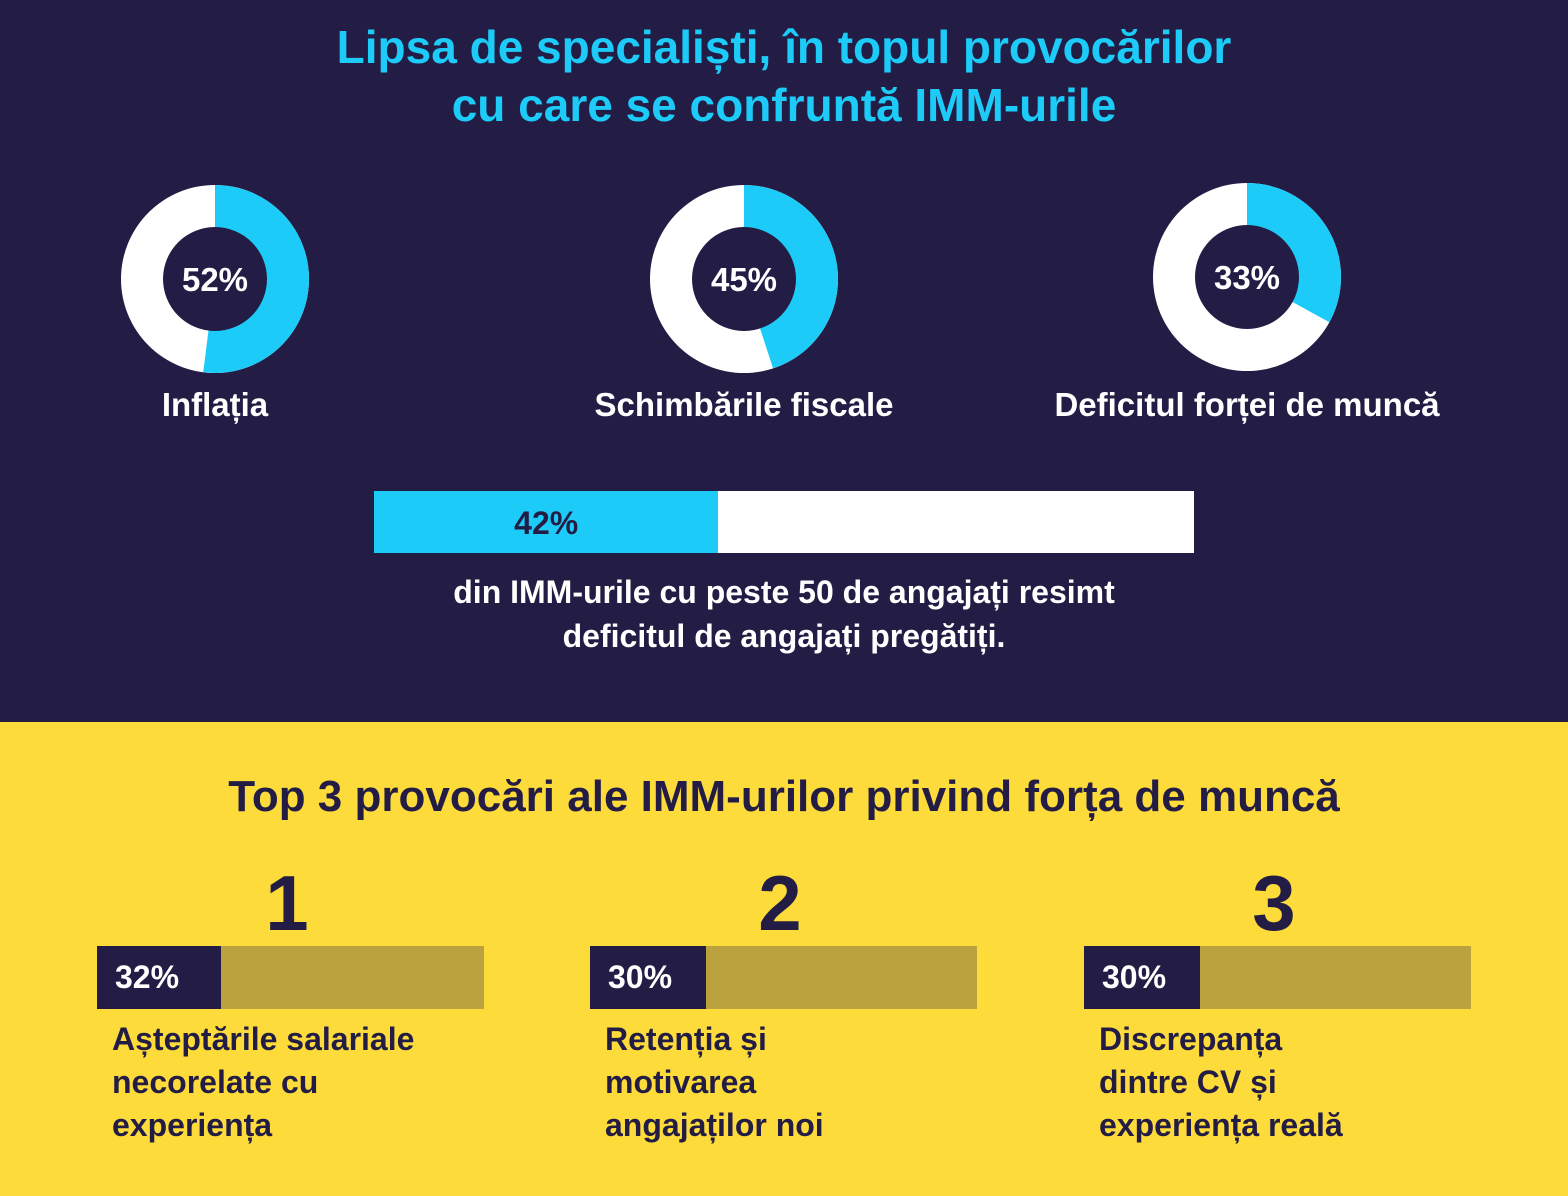  I want to click on challenge-label-line: necorelate cu, so click(215, 1082).